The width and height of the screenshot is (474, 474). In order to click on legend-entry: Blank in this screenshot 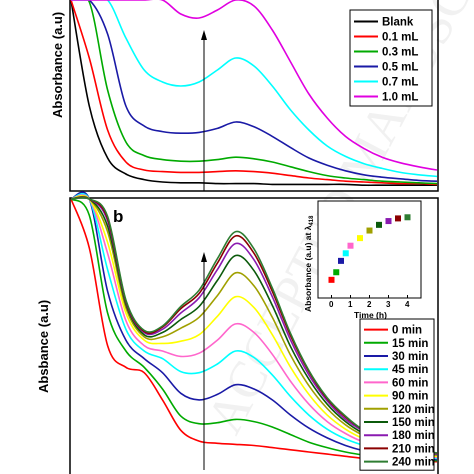, I will do `click(398, 23)`.